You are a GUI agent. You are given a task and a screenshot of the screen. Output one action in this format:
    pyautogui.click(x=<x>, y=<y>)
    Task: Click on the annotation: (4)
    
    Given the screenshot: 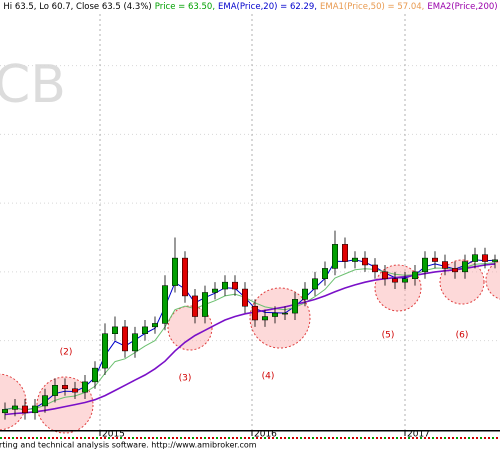 What is the action you would take?
    pyautogui.click(x=268, y=377)
    